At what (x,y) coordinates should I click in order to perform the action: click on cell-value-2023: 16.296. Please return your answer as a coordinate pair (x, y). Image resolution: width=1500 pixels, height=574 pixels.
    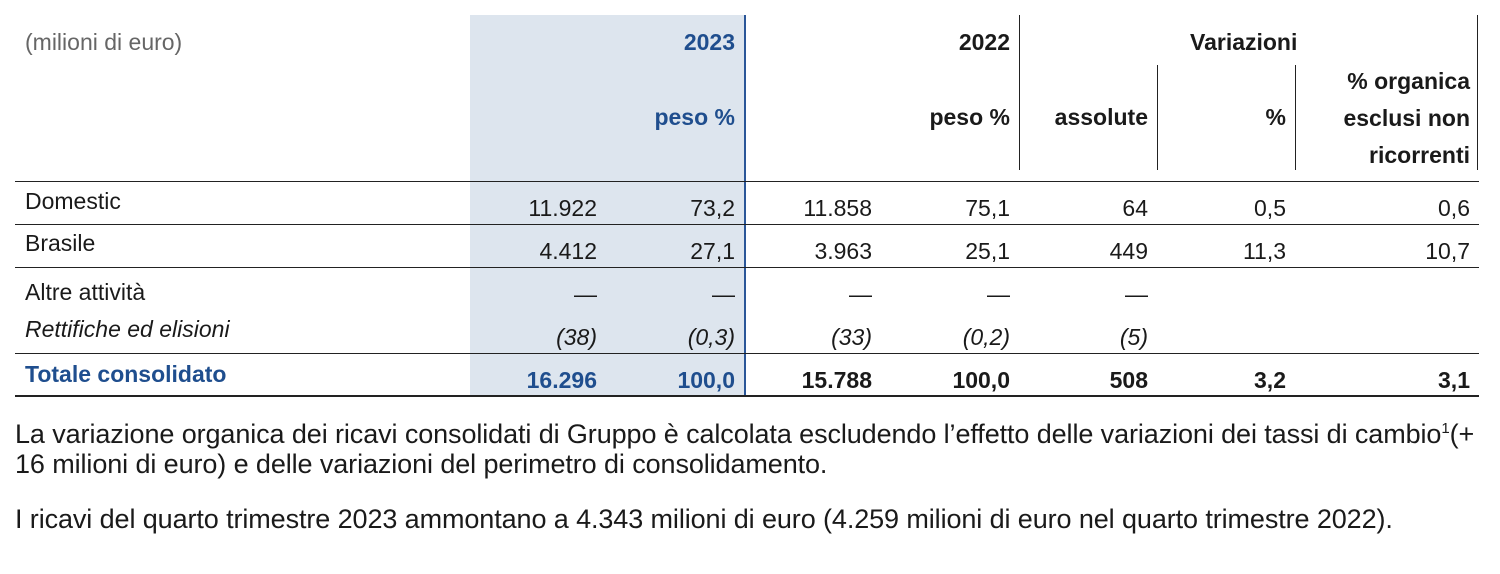
    Looking at the image, I should click on (561, 380).